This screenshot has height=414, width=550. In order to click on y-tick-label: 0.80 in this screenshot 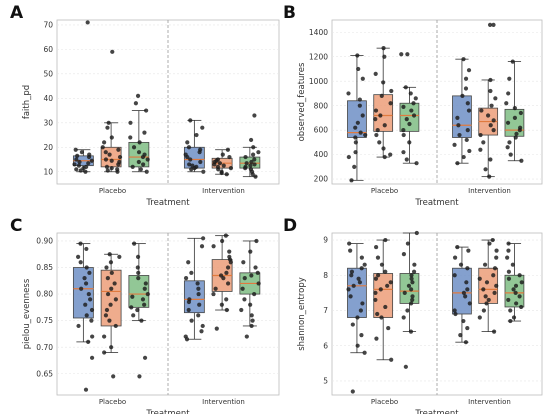, I will do `click(44, 294)`.